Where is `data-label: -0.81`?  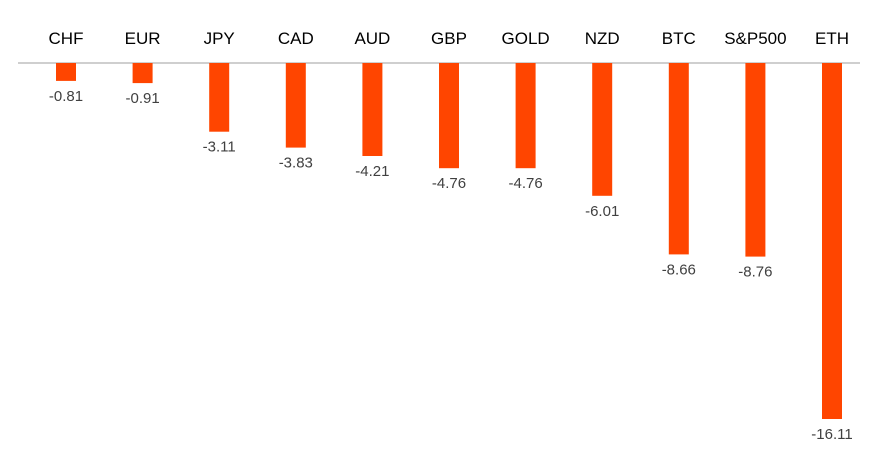
data-label: -0.81 is located at coordinates (66, 96).